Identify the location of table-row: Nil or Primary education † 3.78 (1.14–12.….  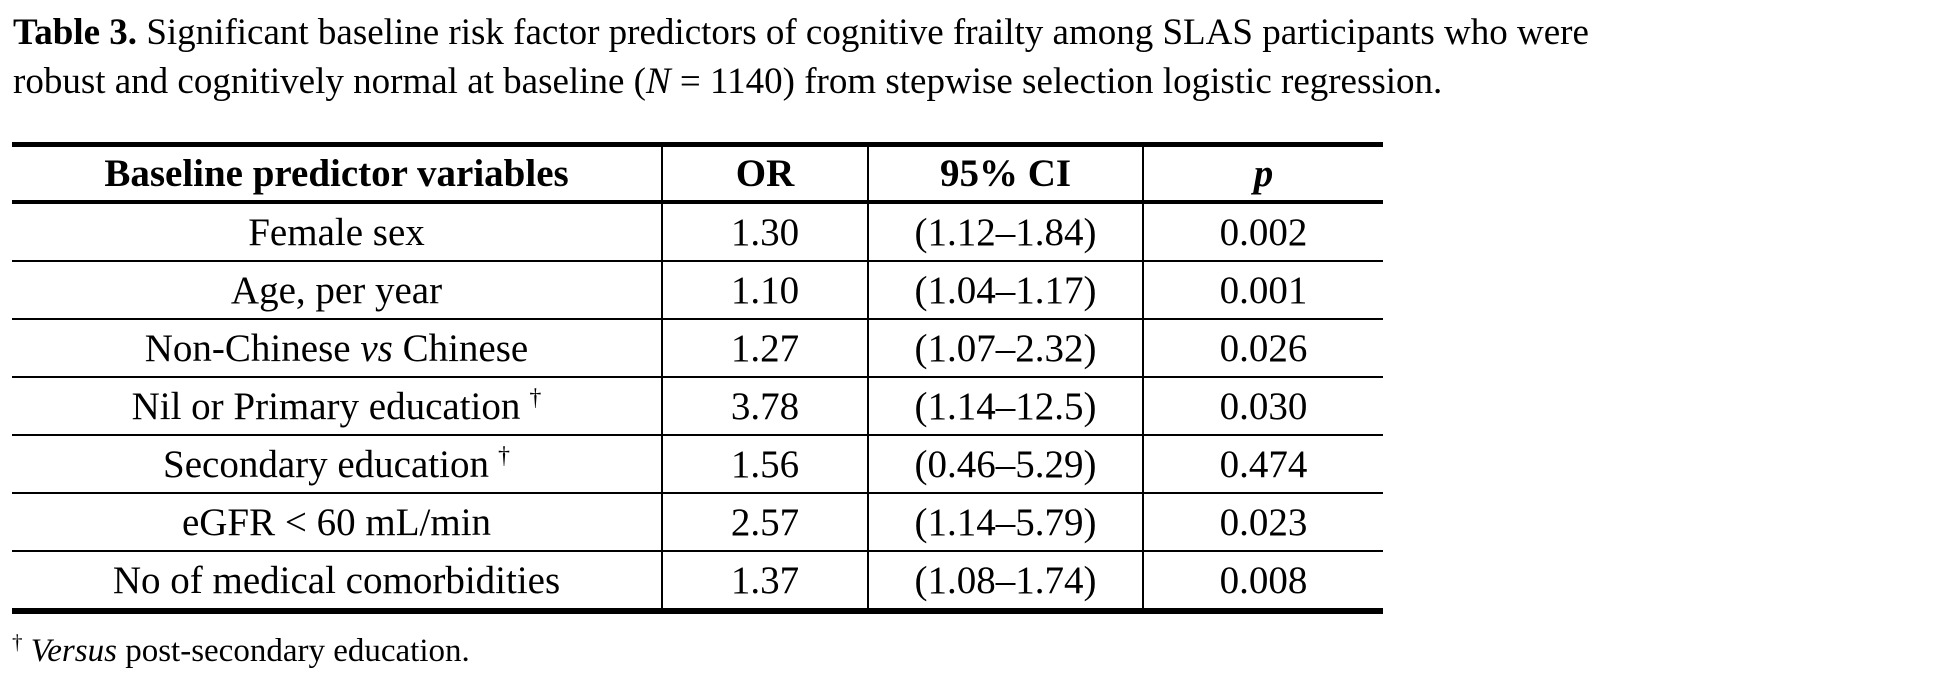
(697, 406).